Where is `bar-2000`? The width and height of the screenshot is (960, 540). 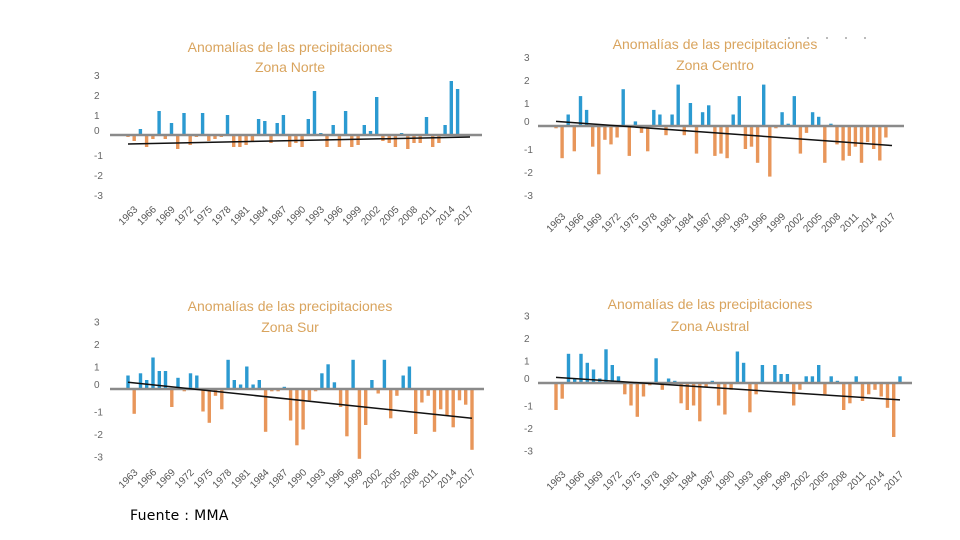
bar-2000 is located at coordinates (794, 394).